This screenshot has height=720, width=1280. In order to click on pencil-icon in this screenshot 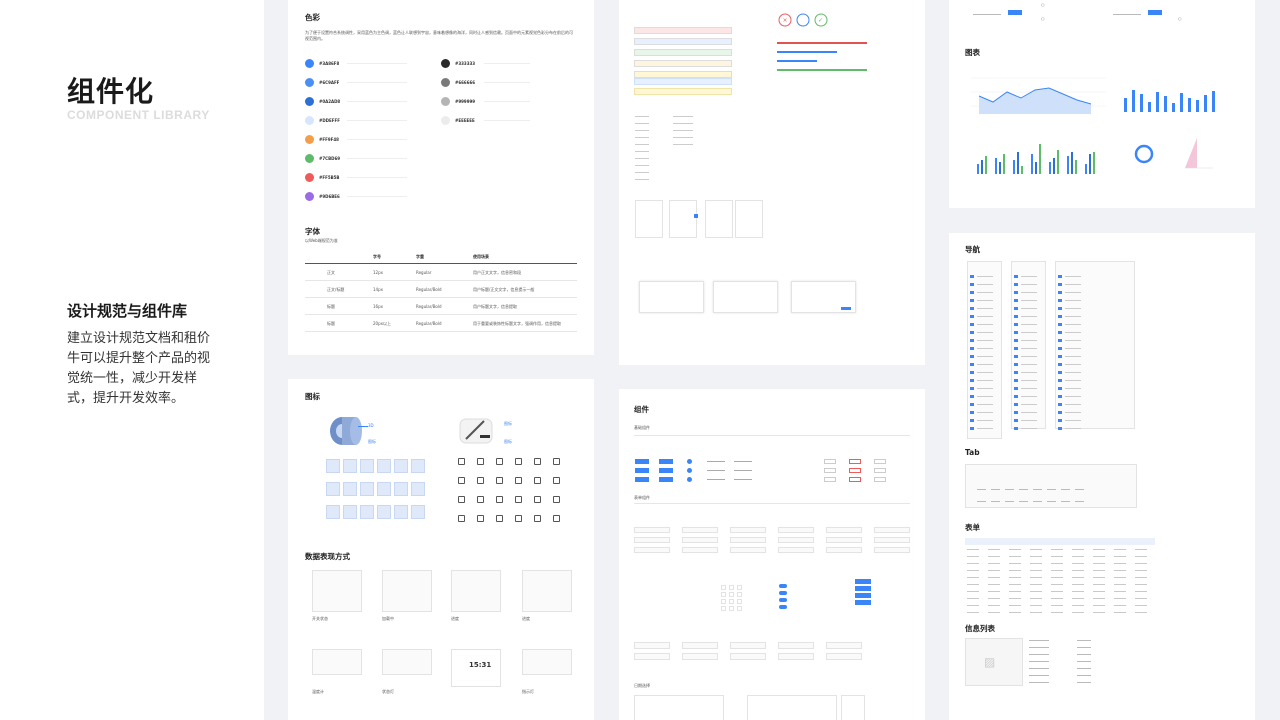, I will do `click(476, 431)`.